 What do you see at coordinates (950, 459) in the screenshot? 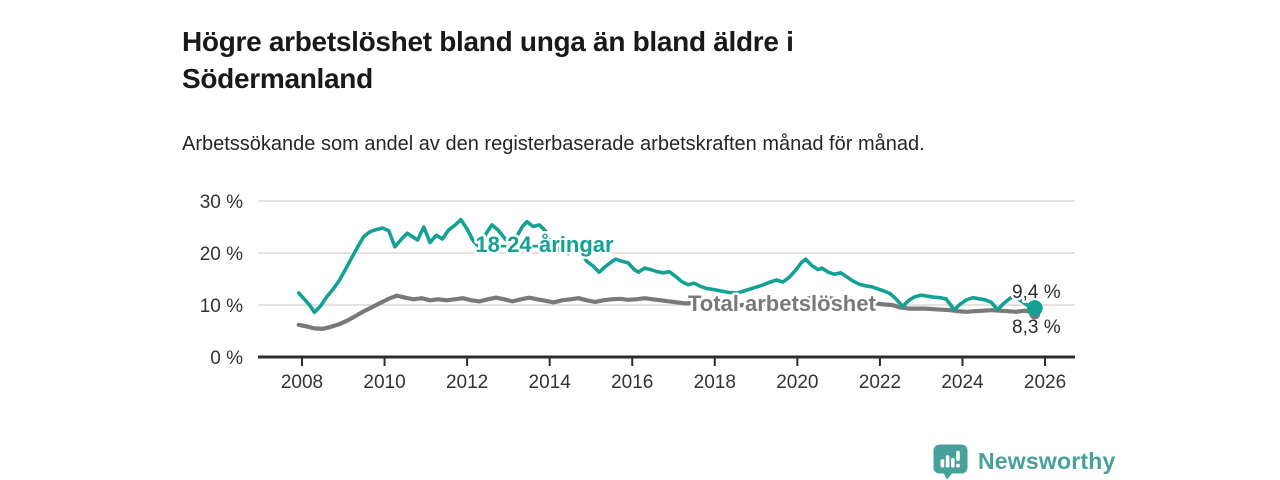
I see `bar-chart-glyph` at bounding box center [950, 459].